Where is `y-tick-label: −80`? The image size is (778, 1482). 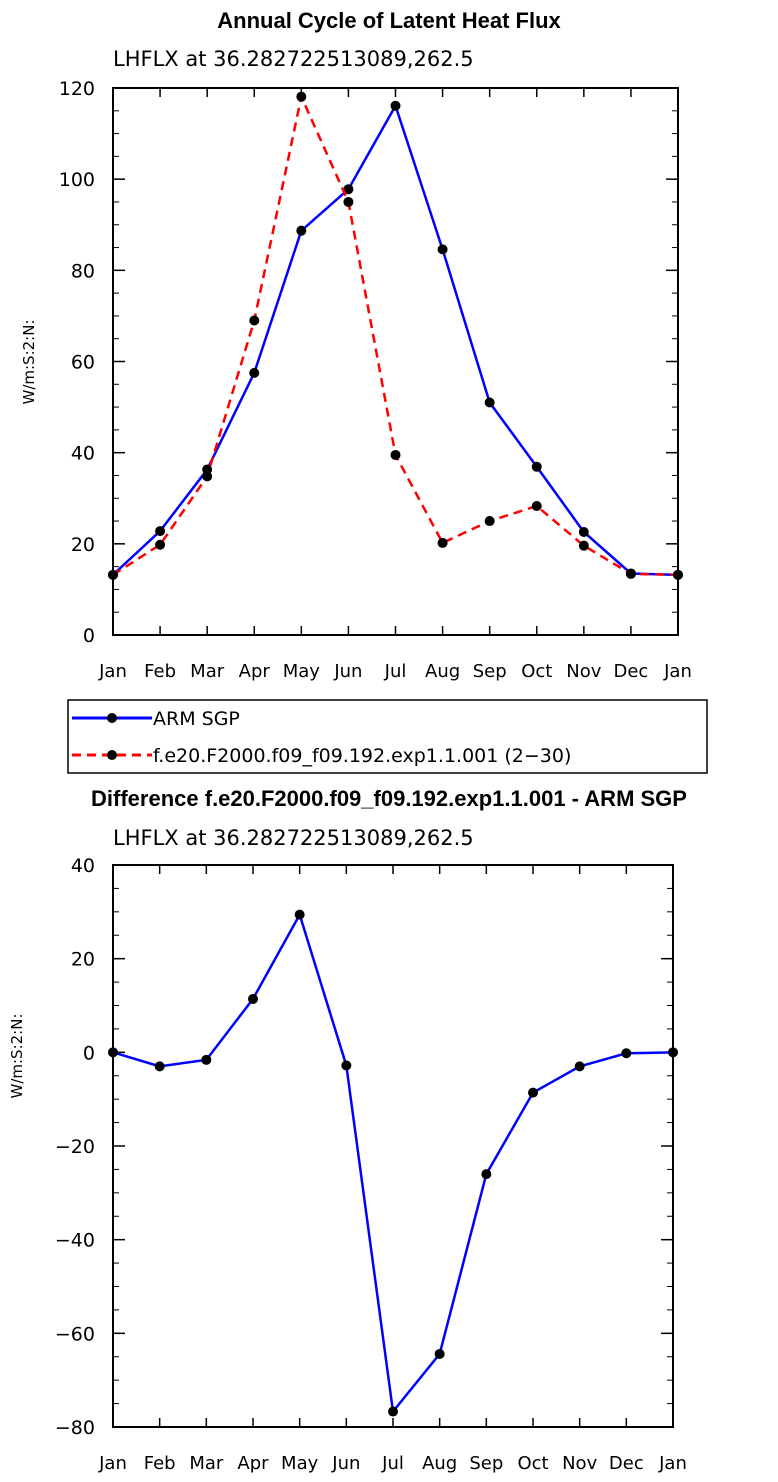 y-tick-label: −80 is located at coordinates (75, 1428).